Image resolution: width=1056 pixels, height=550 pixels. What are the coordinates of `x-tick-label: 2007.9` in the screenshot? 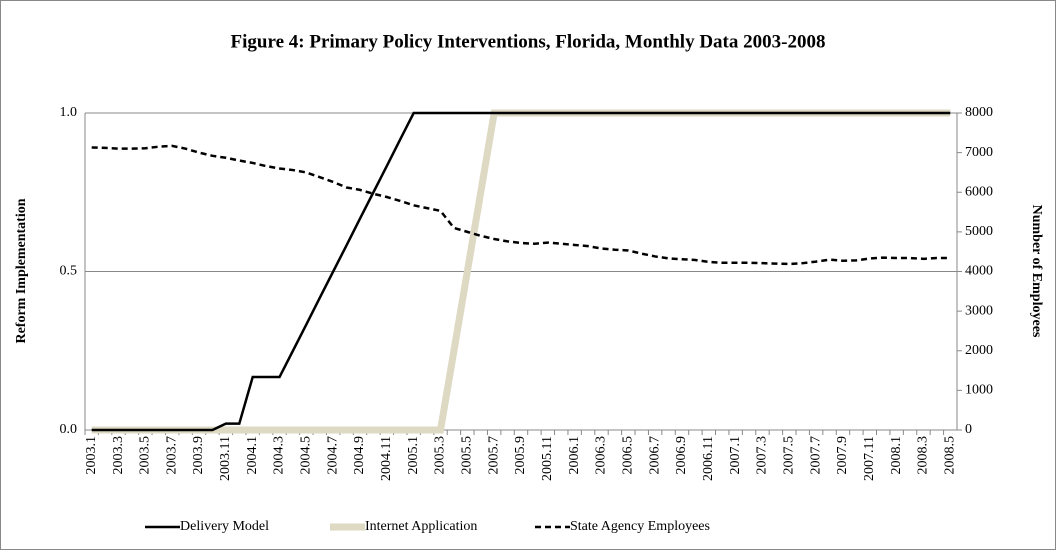 It's located at (842, 455).